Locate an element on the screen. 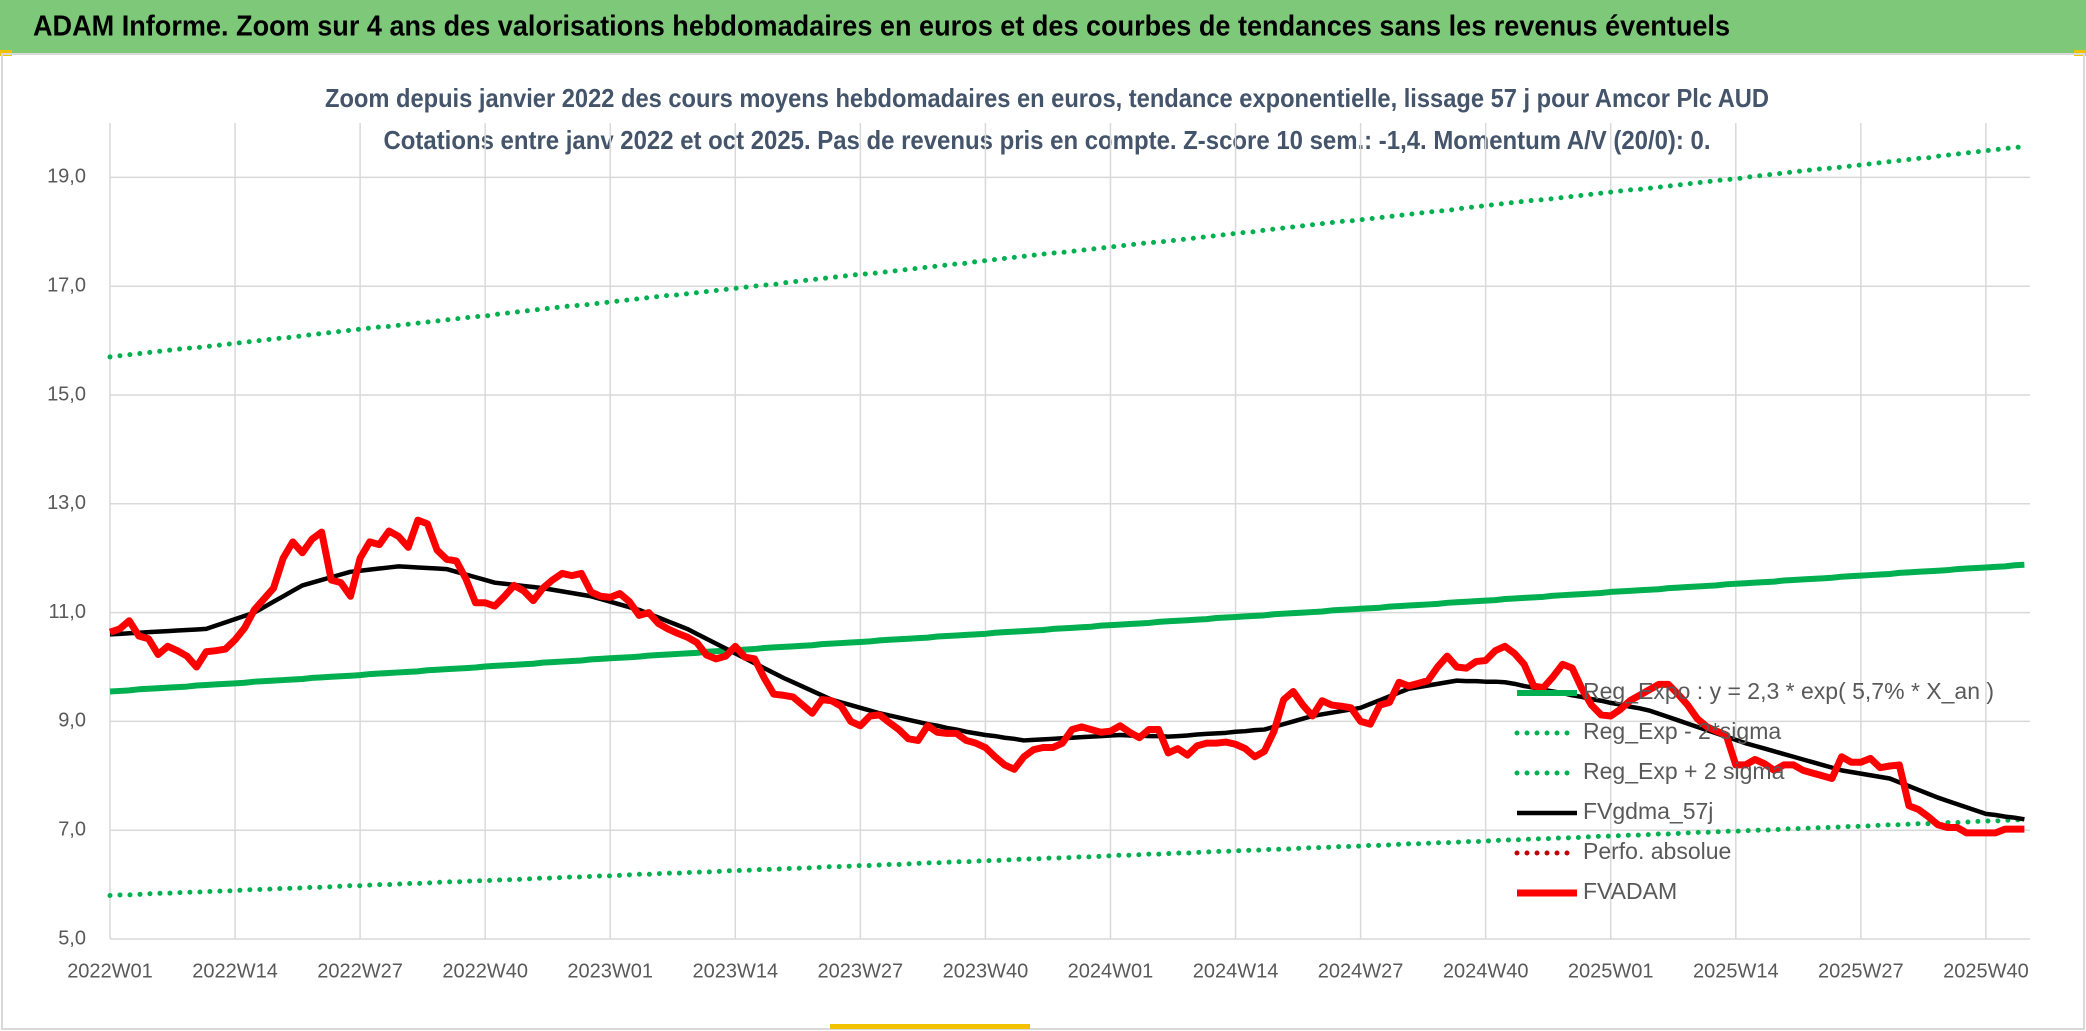 Image resolution: width=2086 pixels, height=1031 pixels. x-tick-label: 2024W01 is located at coordinates (1111, 971).